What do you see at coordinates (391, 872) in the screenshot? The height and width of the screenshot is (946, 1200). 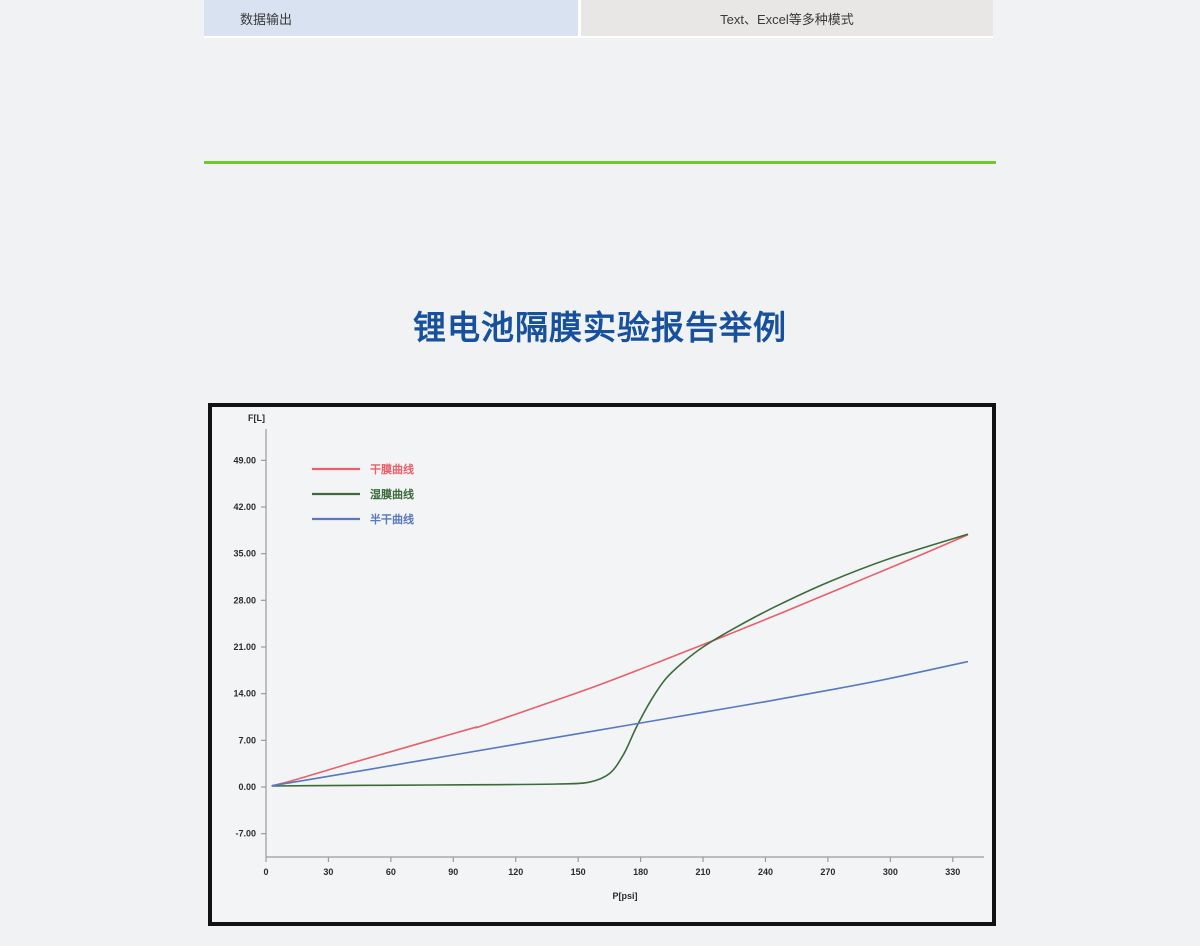 I see `x-tick-label: 60` at bounding box center [391, 872].